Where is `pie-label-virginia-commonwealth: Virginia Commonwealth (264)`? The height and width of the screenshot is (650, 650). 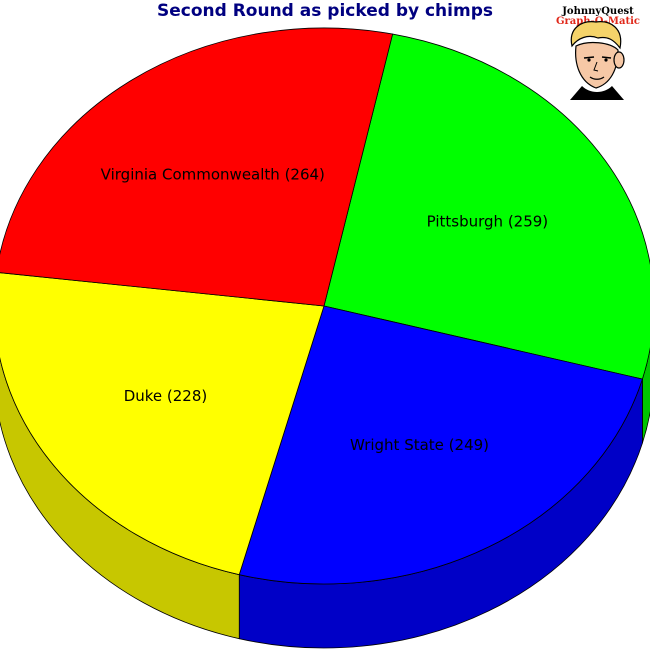
pie-label-virginia-commonwealth: Virginia Commonwealth (264) is located at coordinates (213, 174).